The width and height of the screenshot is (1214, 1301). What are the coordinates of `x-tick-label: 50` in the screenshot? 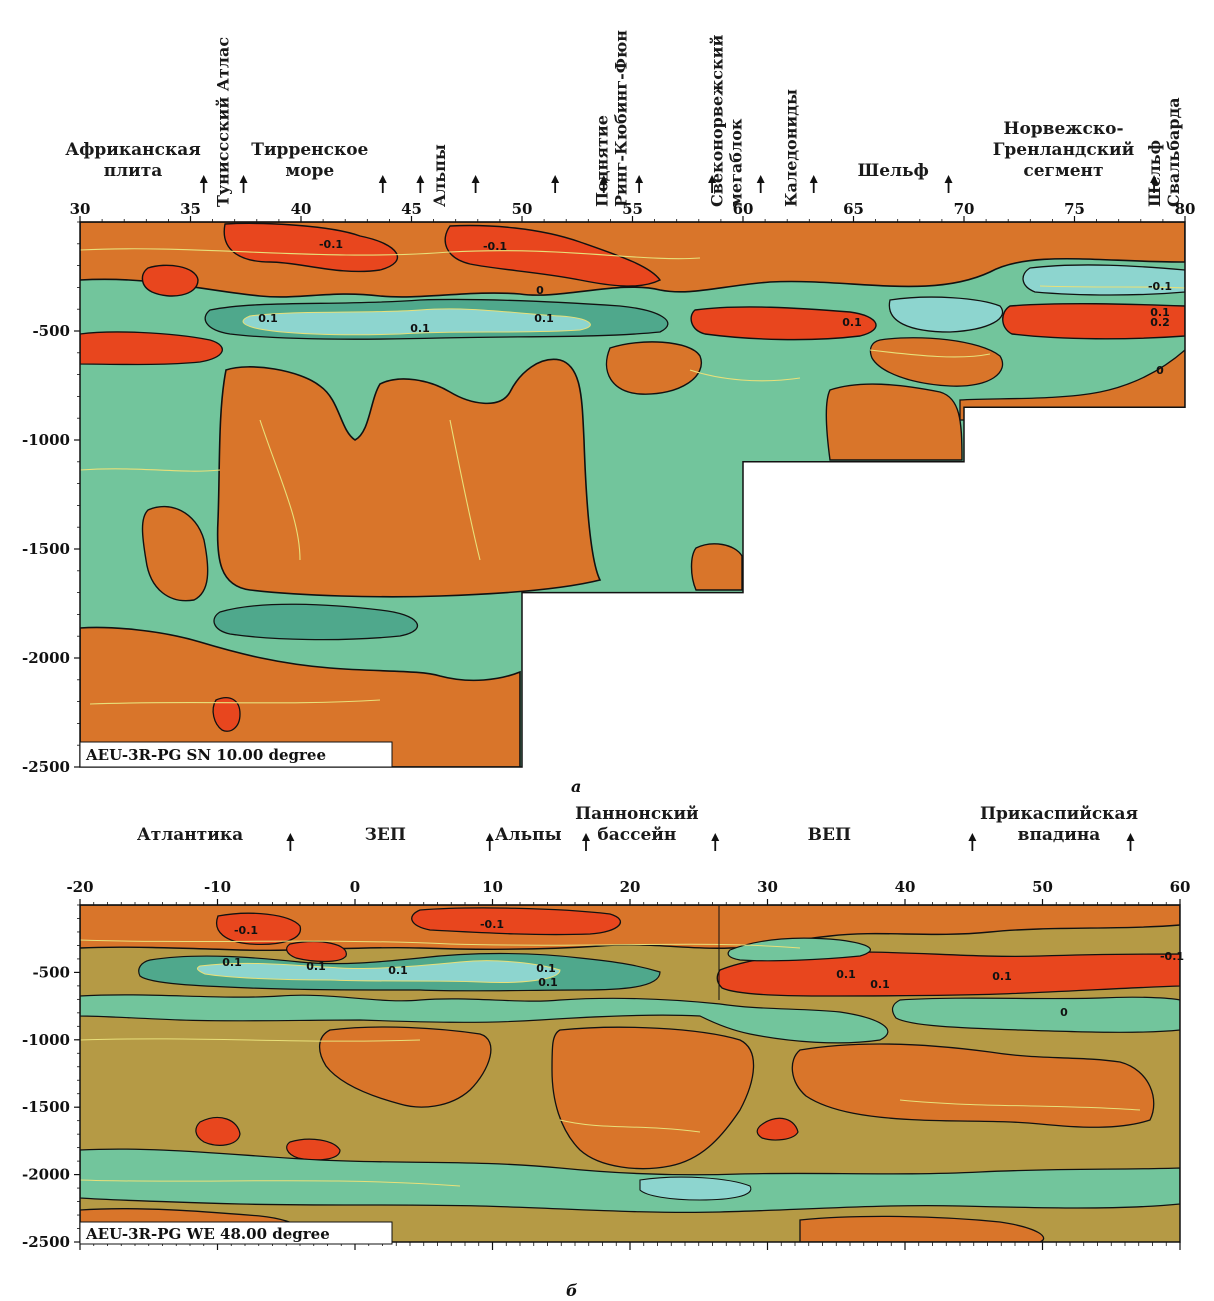 It's located at (1042, 887).